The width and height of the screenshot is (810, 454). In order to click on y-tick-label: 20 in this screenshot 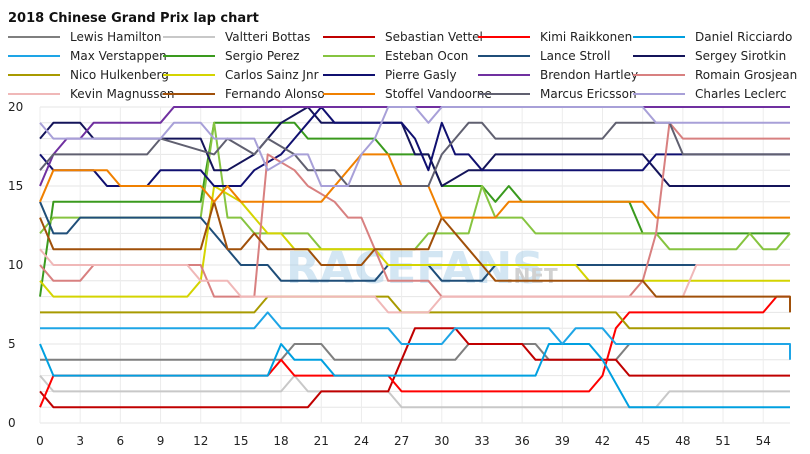, I will do `click(15, 107)`.